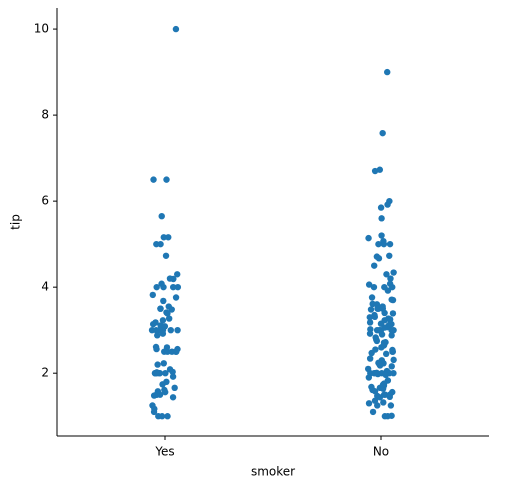 The image size is (507, 489). Describe the element at coordinates (41, 29) in the screenshot. I see `y-tick-label: 10` at that location.